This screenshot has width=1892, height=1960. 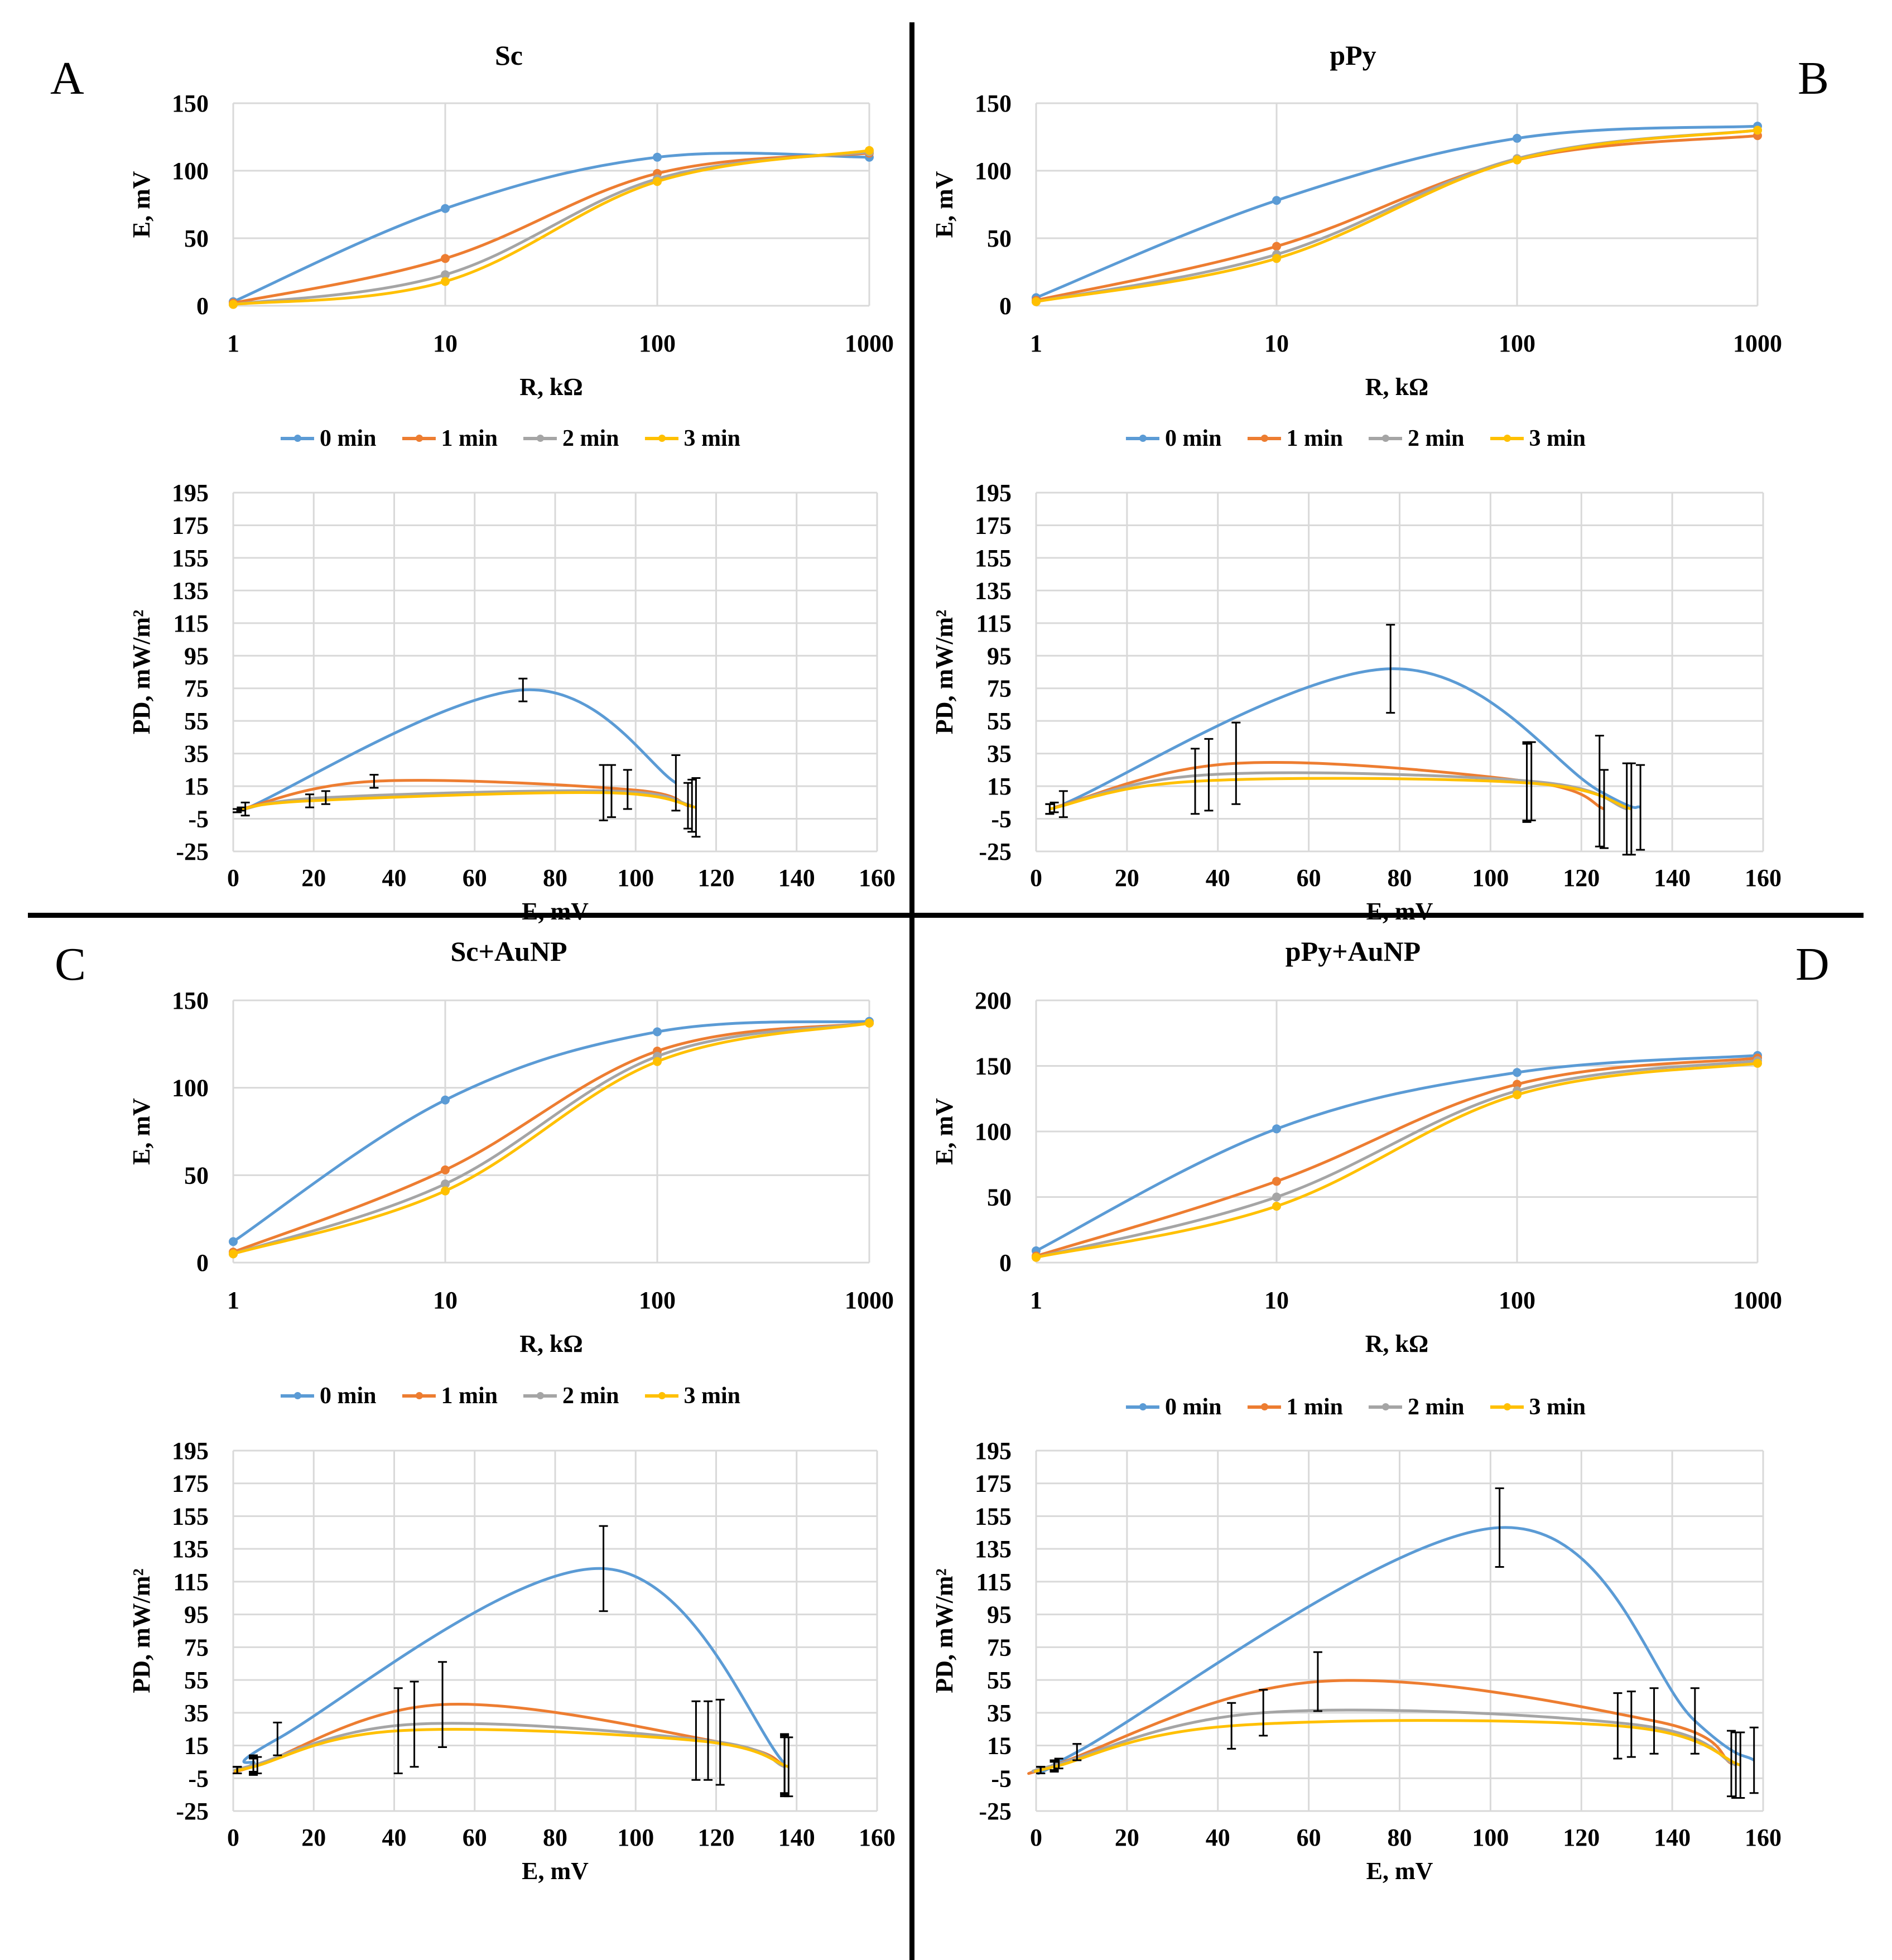 What do you see at coordinates (1812, 964) in the screenshot?
I see `panel-letter-d: D` at bounding box center [1812, 964].